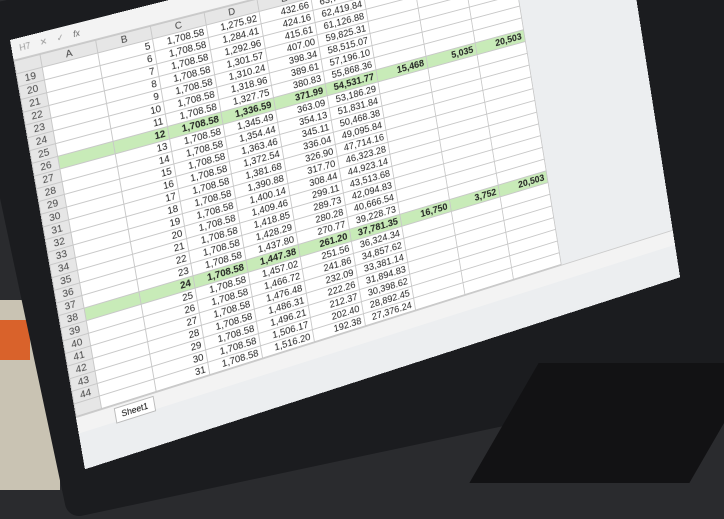 The width and height of the screenshot is (724, 519). Describe the element at coordinates (15, 340) in the screenshot. I see `background-object` at that location.